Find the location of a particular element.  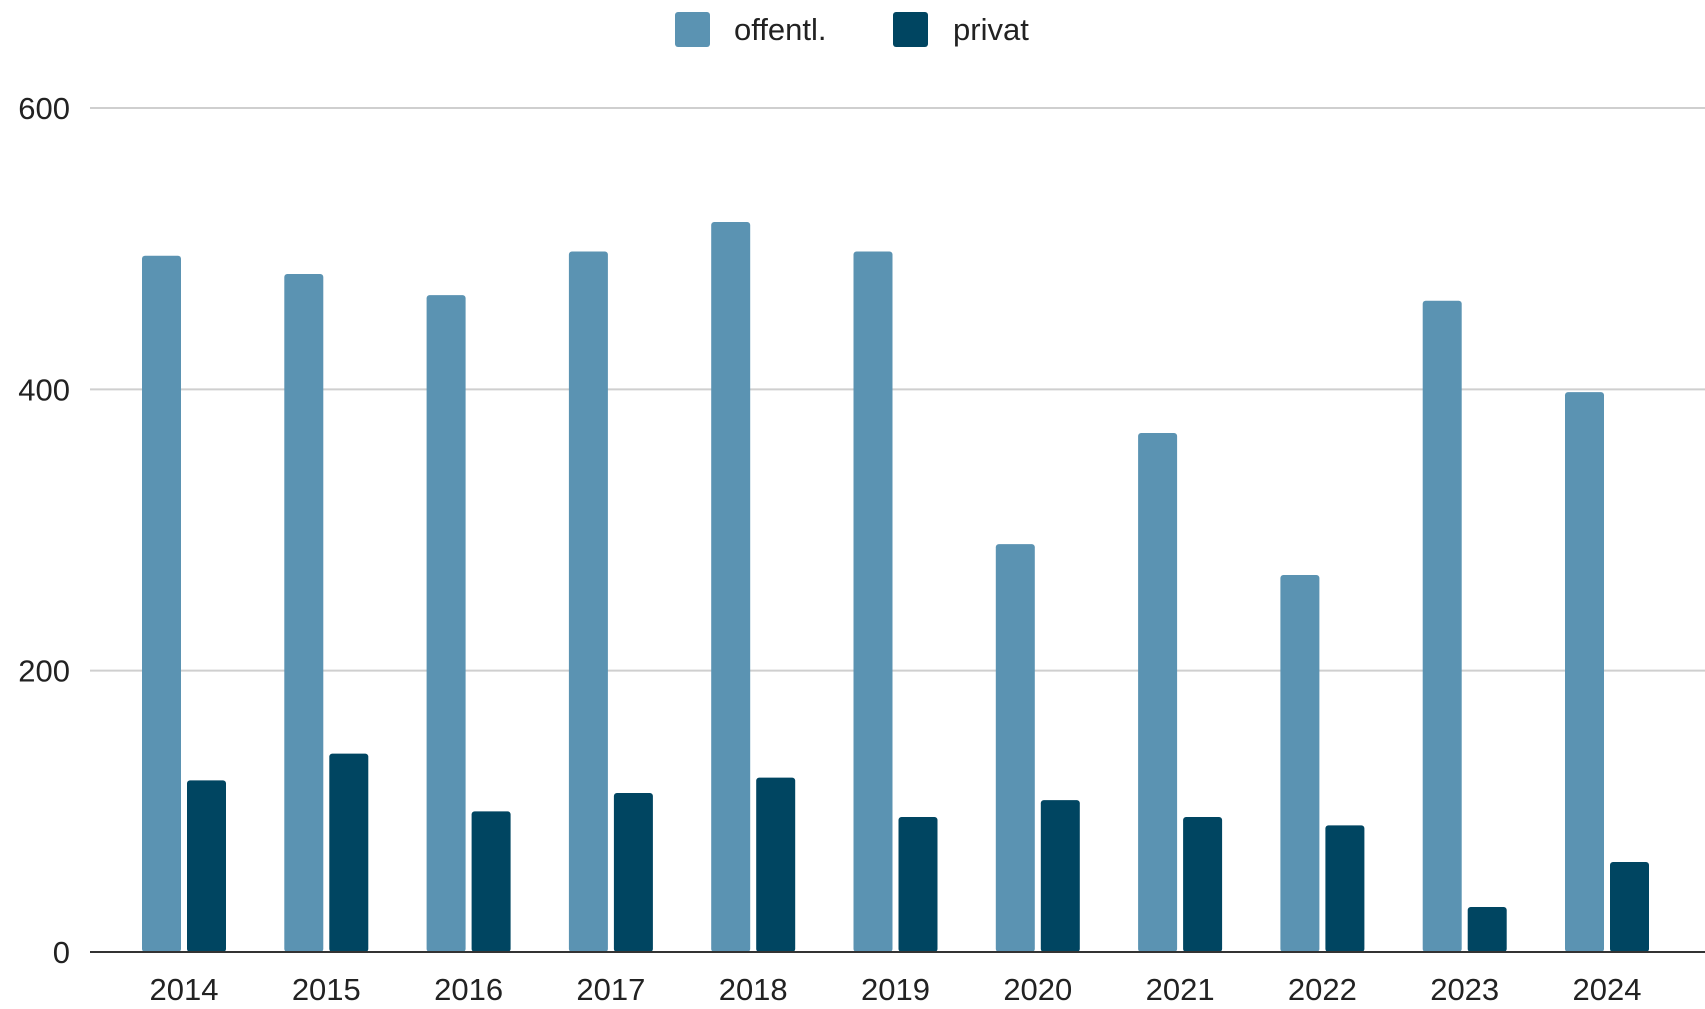

y-tick-label: 600 is located at coordinates (44, 108).